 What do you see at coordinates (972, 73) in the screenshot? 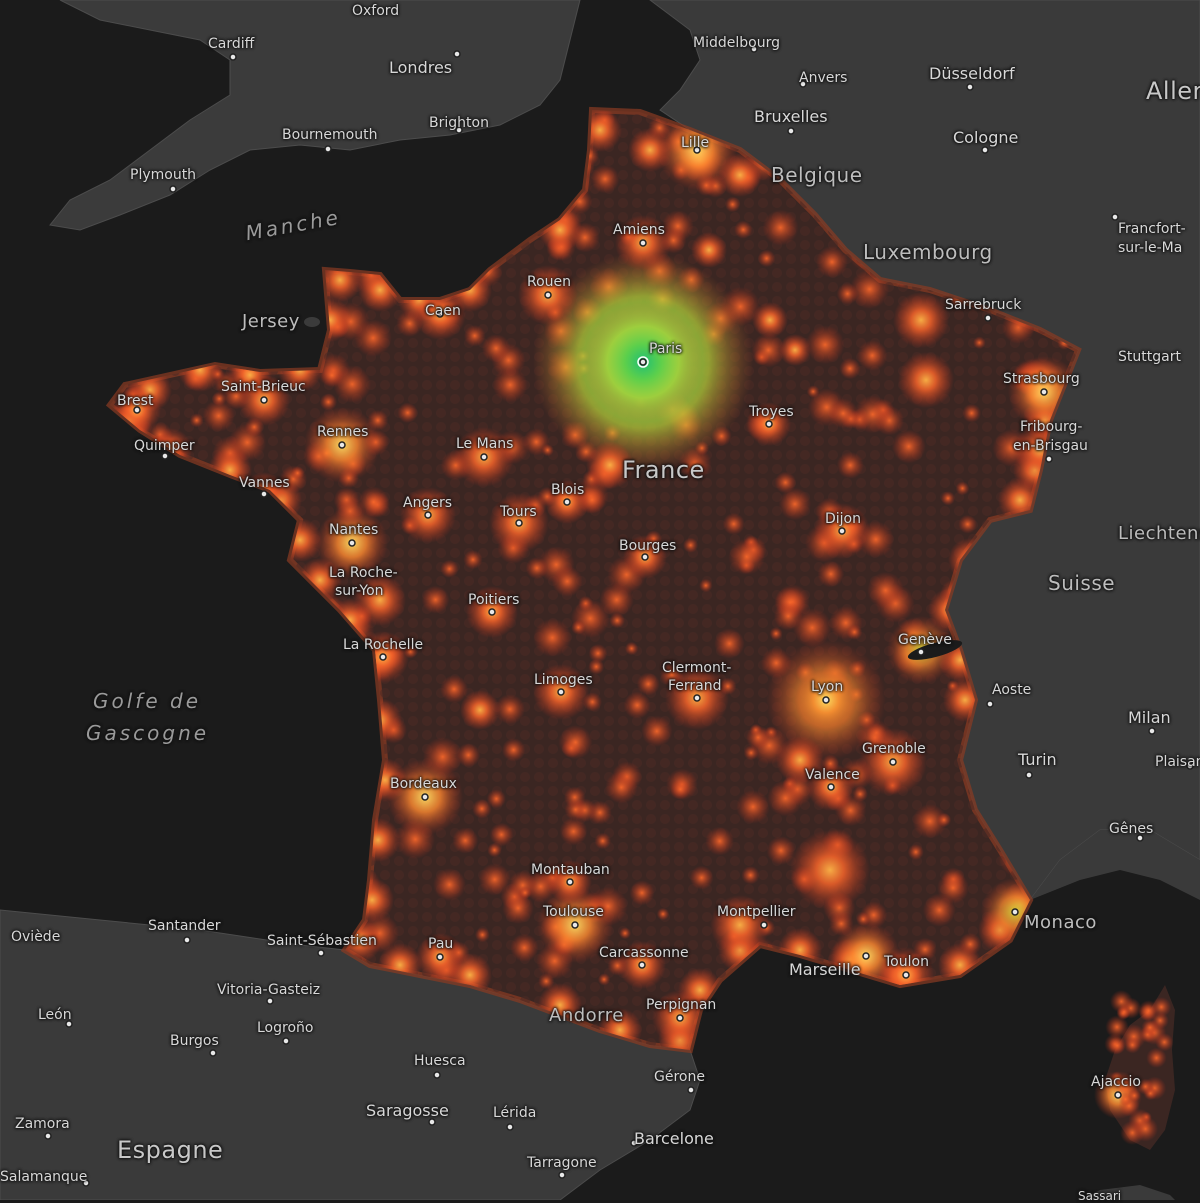
I see `city-label-dusseldorf: Düsseldorf` at bounding box center [972, 73].